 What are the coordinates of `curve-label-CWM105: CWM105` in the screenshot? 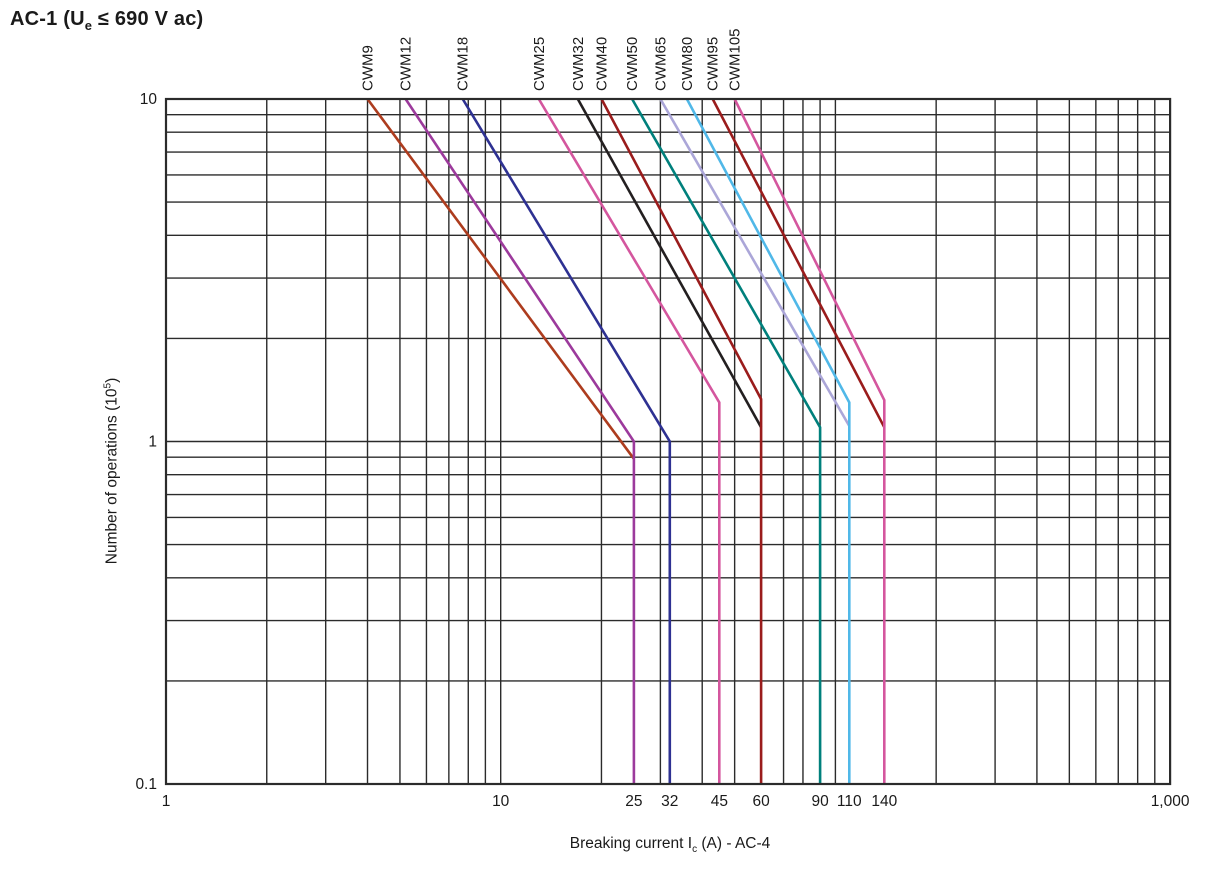 It's located at (735, 59).